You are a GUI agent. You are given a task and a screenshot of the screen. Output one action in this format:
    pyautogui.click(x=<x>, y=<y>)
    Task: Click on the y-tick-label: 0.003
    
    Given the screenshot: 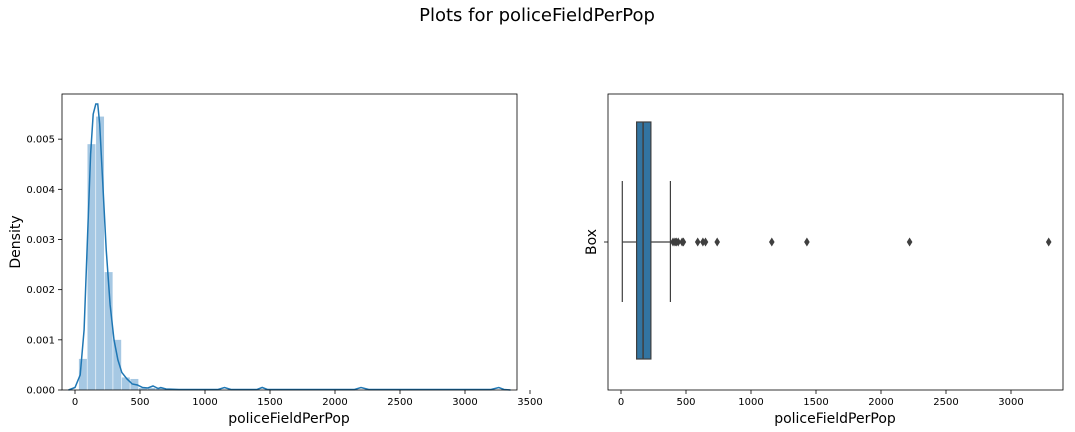 What is the action you would take?
    pyautogui.click(x=40, y=240)
    